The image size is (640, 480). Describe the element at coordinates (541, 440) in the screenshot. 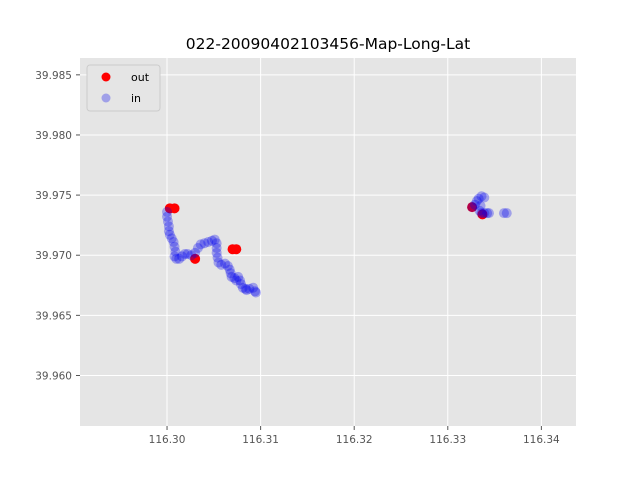

I see `x-tick-label: 116.34` at that location.